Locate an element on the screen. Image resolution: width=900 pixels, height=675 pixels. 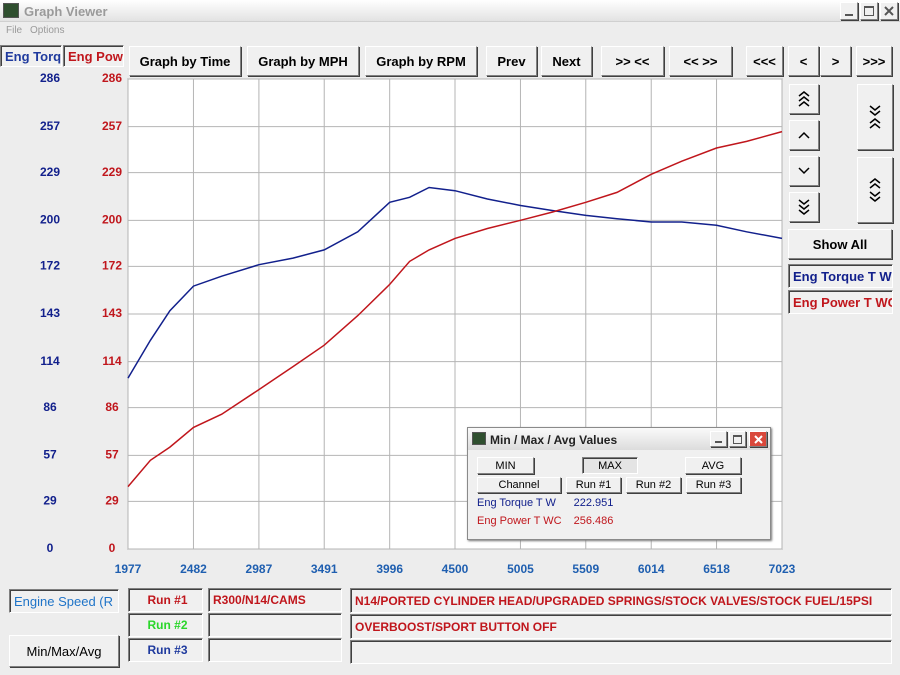
y-axis-header: Eng Torque T W is located at coordinates (31, 56).